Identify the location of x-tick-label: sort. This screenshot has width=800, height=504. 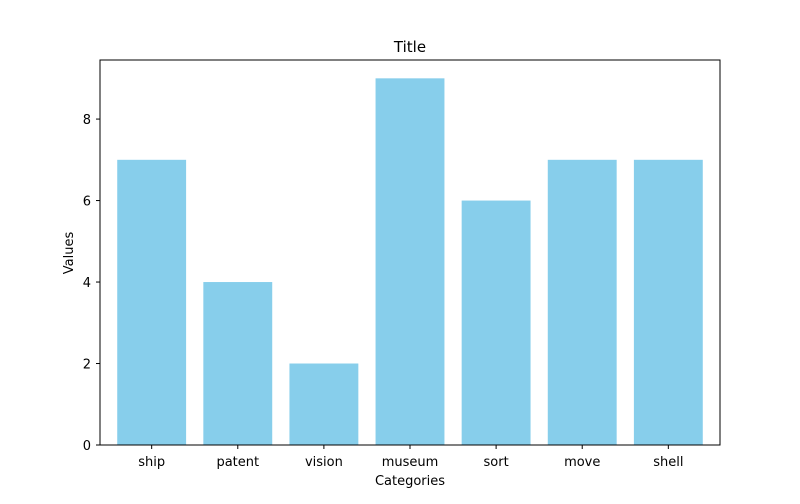
(496, 462).